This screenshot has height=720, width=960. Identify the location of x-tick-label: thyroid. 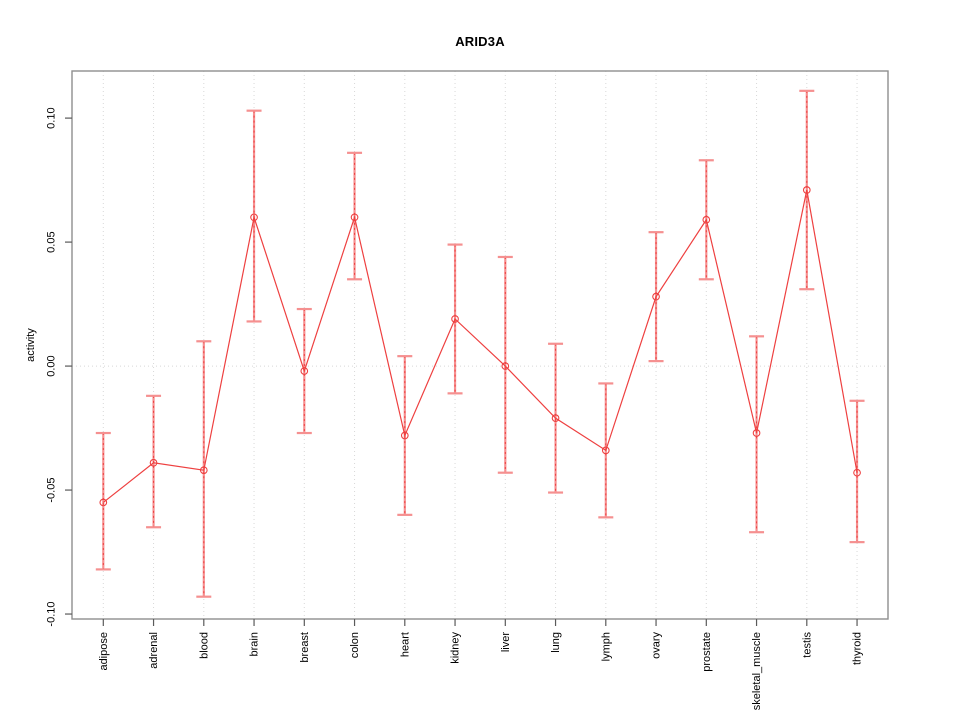
(858, 648).